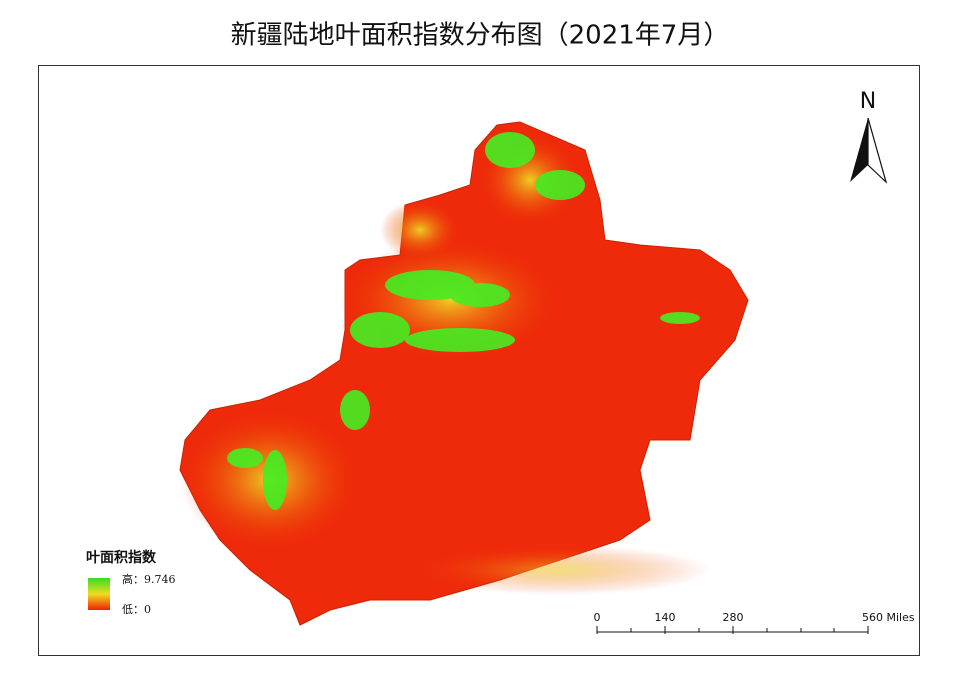  What do you see at coordinates (136, 609) in the screenshot?
I see `legend-low: 低：0` at bounding box center [136, 609].